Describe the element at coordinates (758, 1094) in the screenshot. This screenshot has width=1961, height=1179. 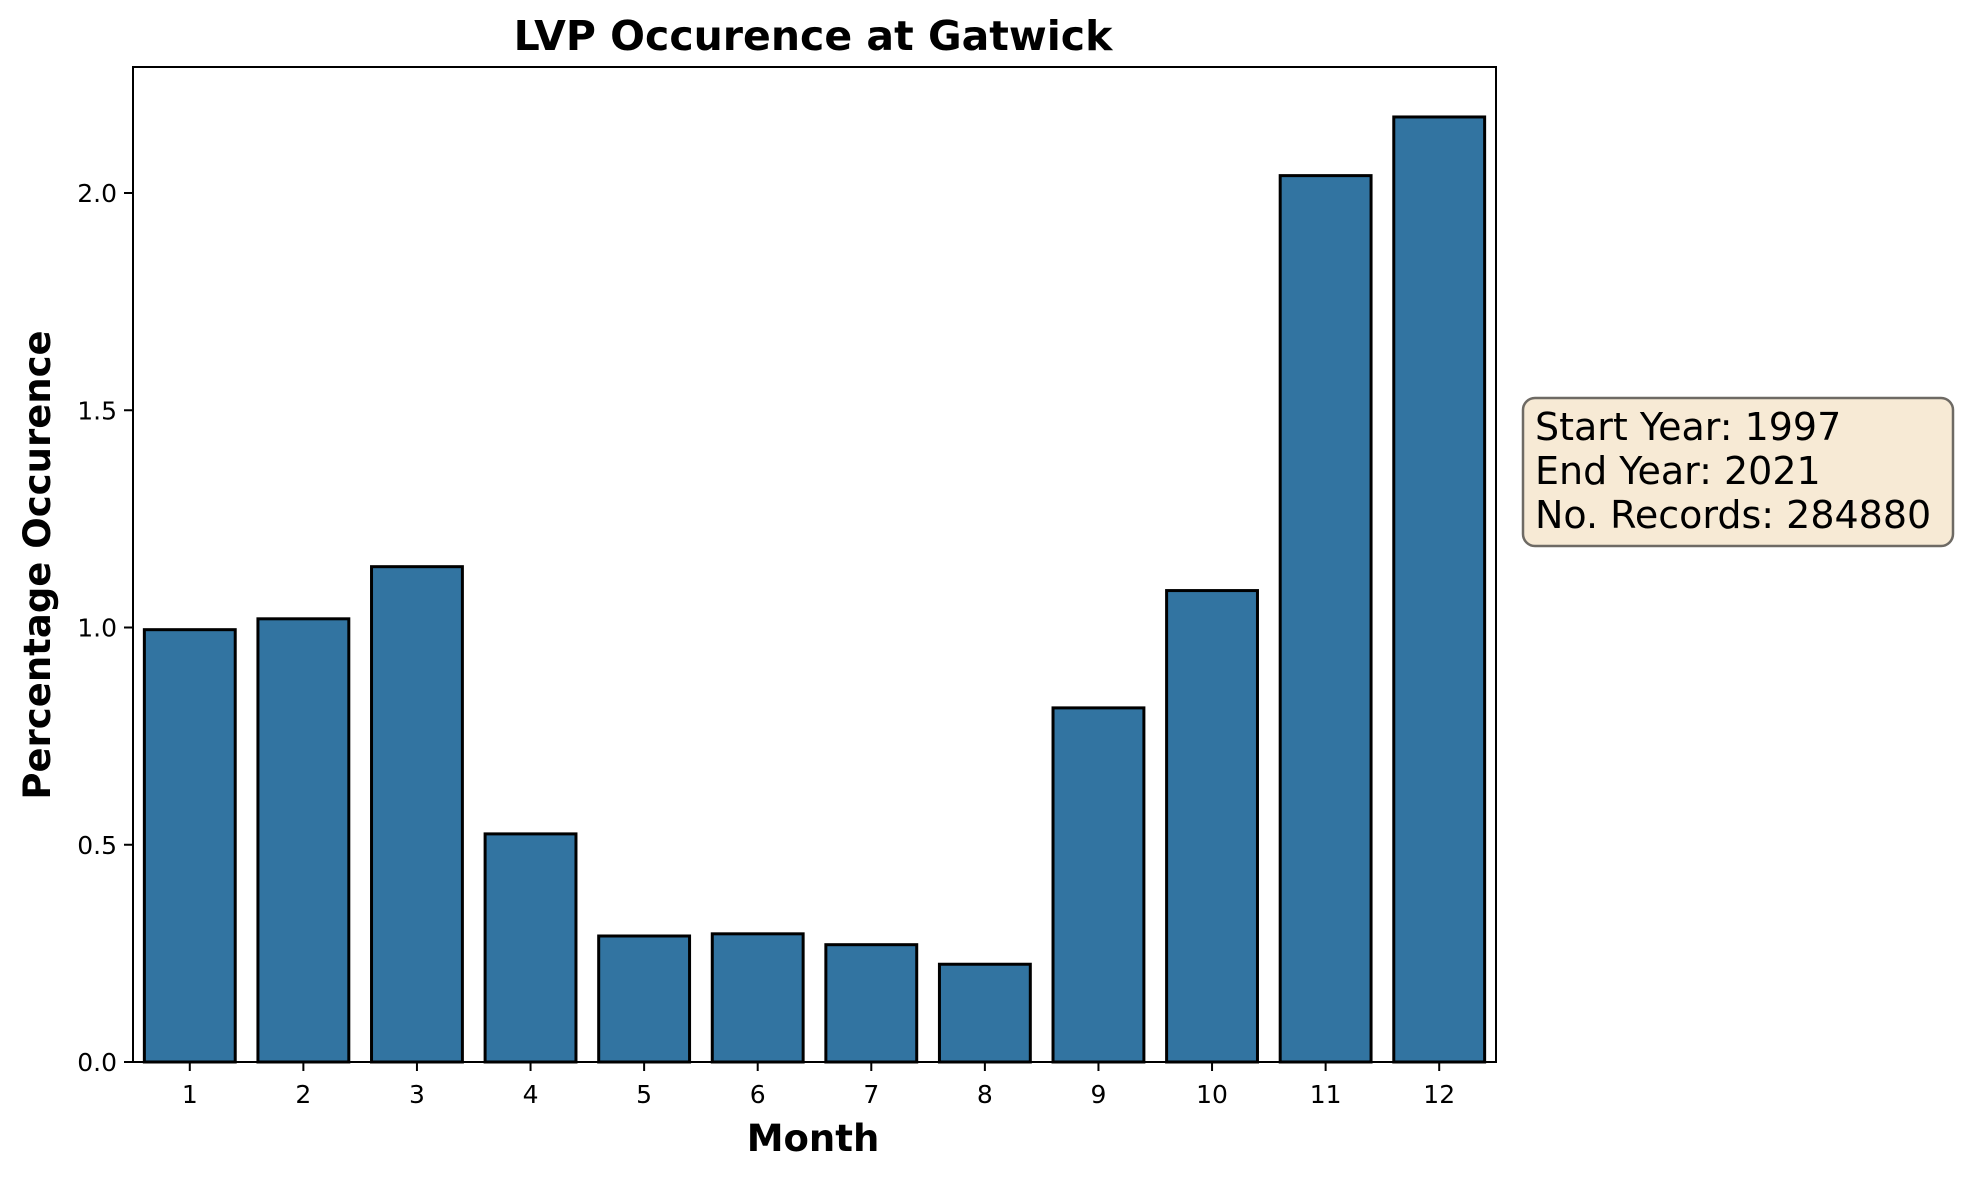
I see `x-tick-label: 6` at that location.